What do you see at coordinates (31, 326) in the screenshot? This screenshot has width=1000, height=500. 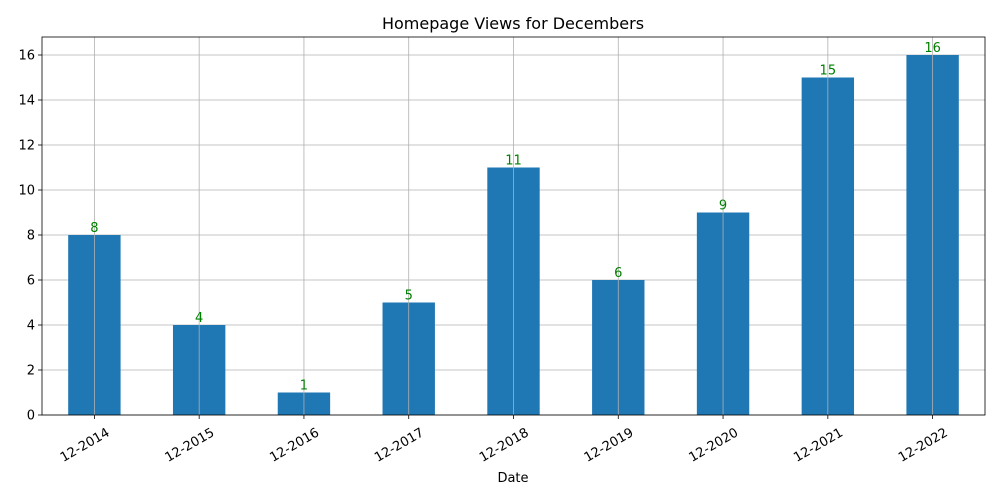 I see `y-tick-label: 4` at bounding box center [31, 326].